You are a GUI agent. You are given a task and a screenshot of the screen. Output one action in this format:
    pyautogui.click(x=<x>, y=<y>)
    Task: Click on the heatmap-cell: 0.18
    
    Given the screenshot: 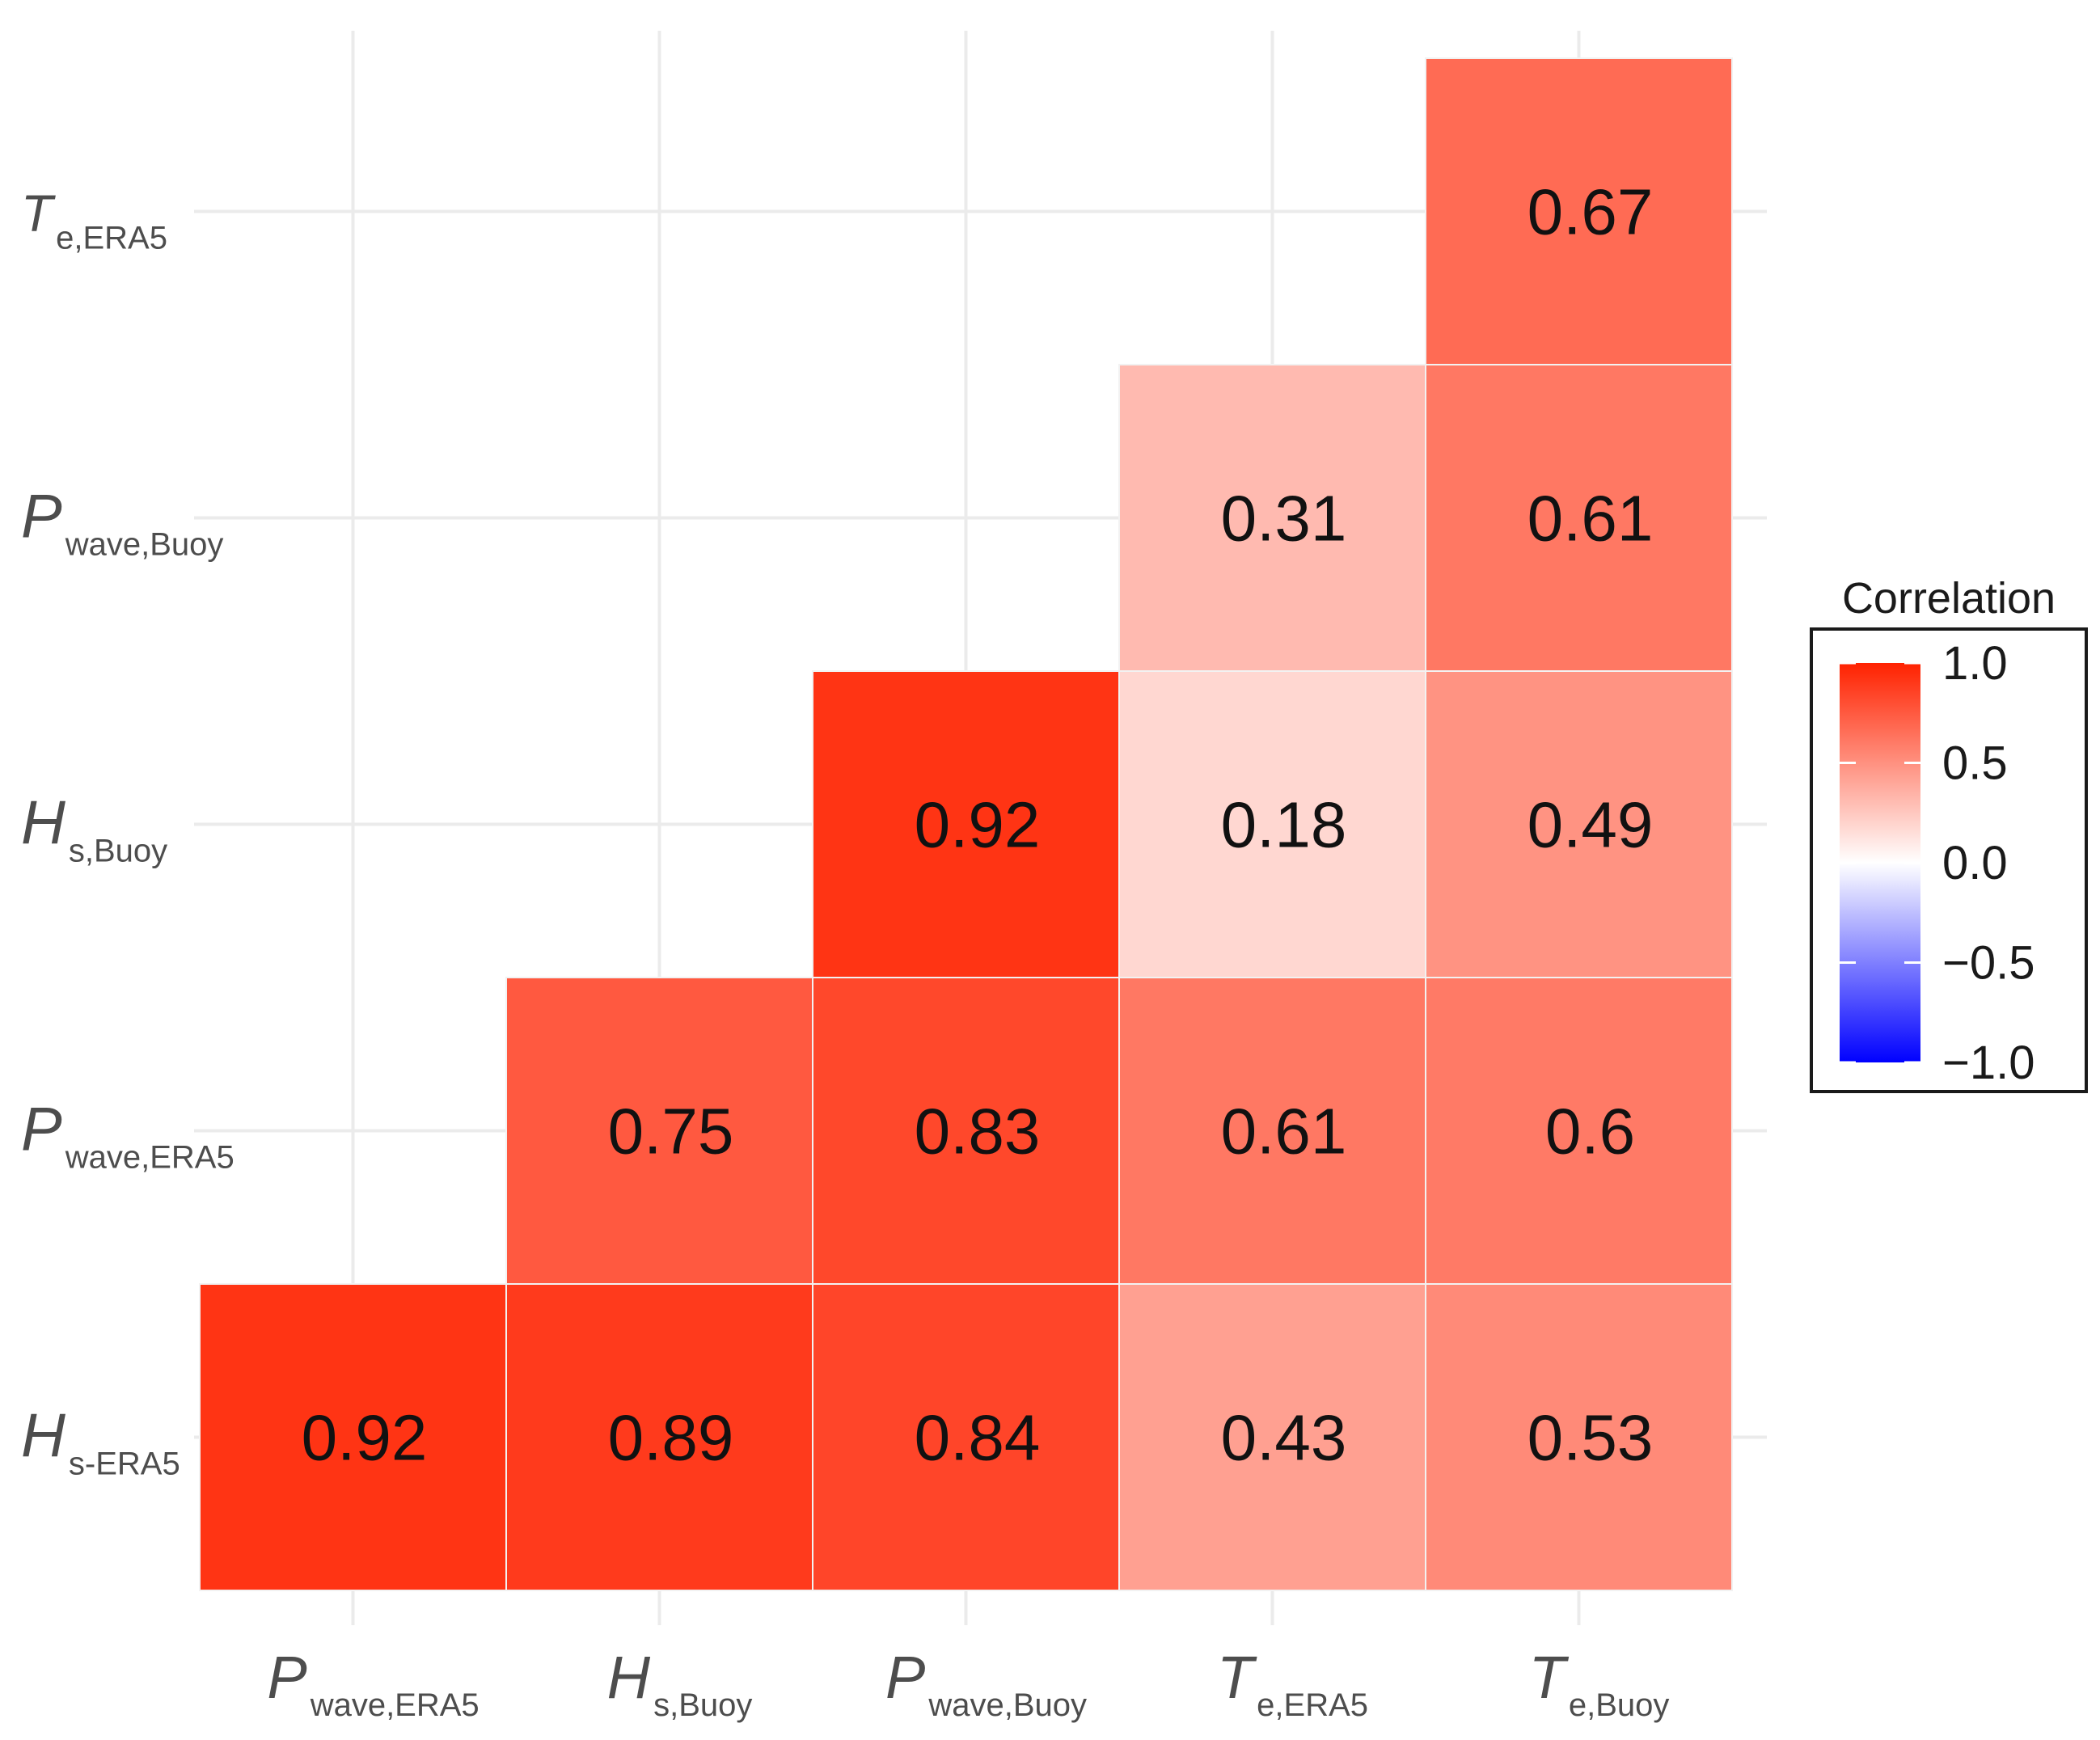 What is the action you would take?
    pyautogui.click(x=1272, y=824)
    